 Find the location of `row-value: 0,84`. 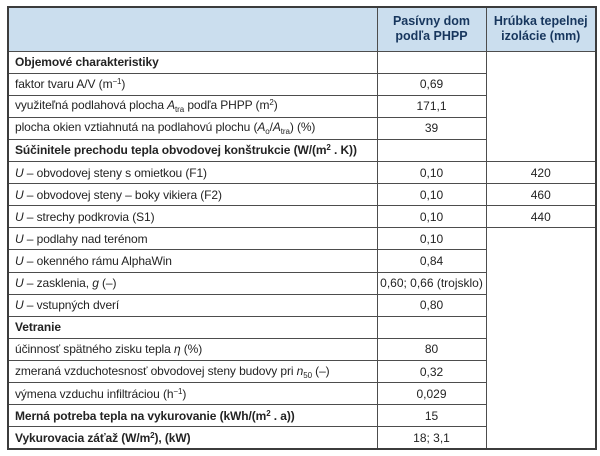

row-value: 0,84 is located at coordinates (431, 261).